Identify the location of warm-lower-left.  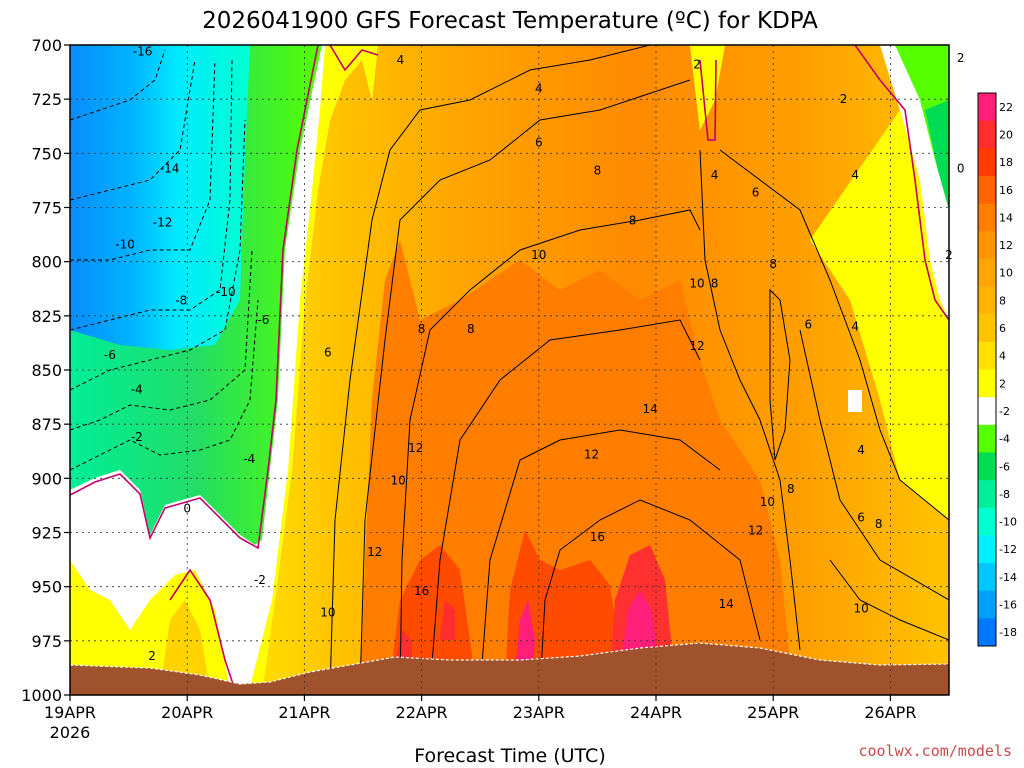
(185, 645).